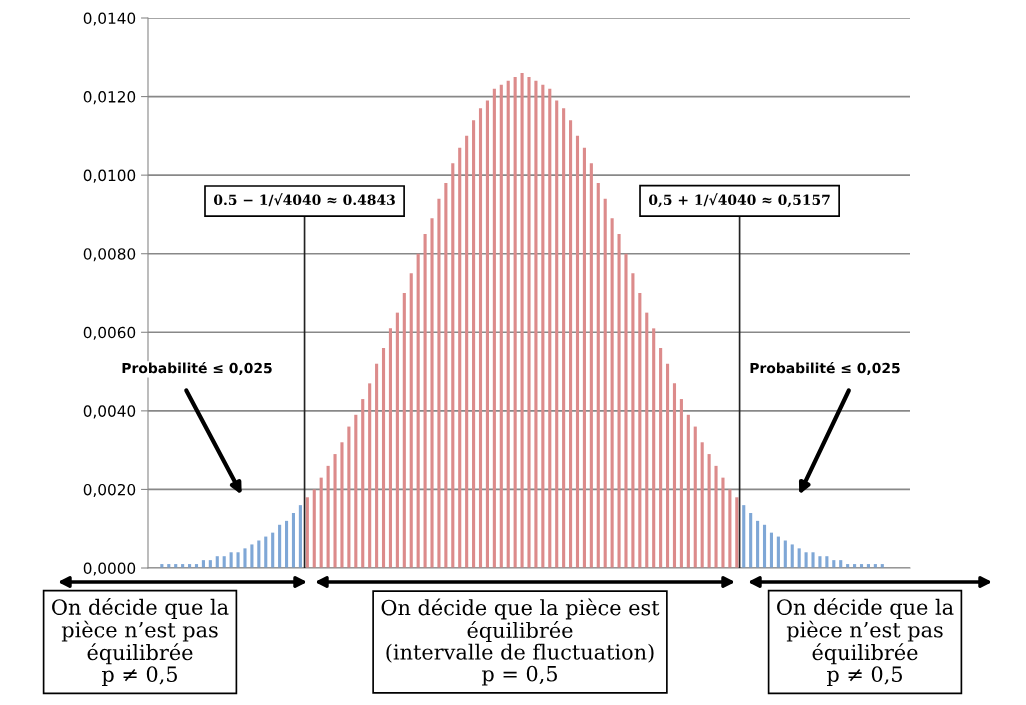 The height and width of the screenshot is (705, 1026). I want to click on y-tick-label: 0,0140, so click(109, 19).